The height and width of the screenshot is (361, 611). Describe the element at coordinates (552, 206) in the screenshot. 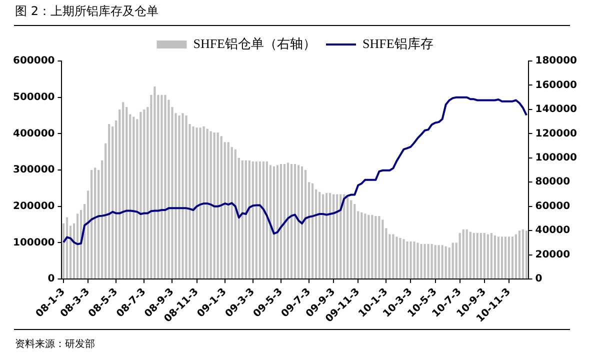

I see `y2-tick-label: 60000` at that location.